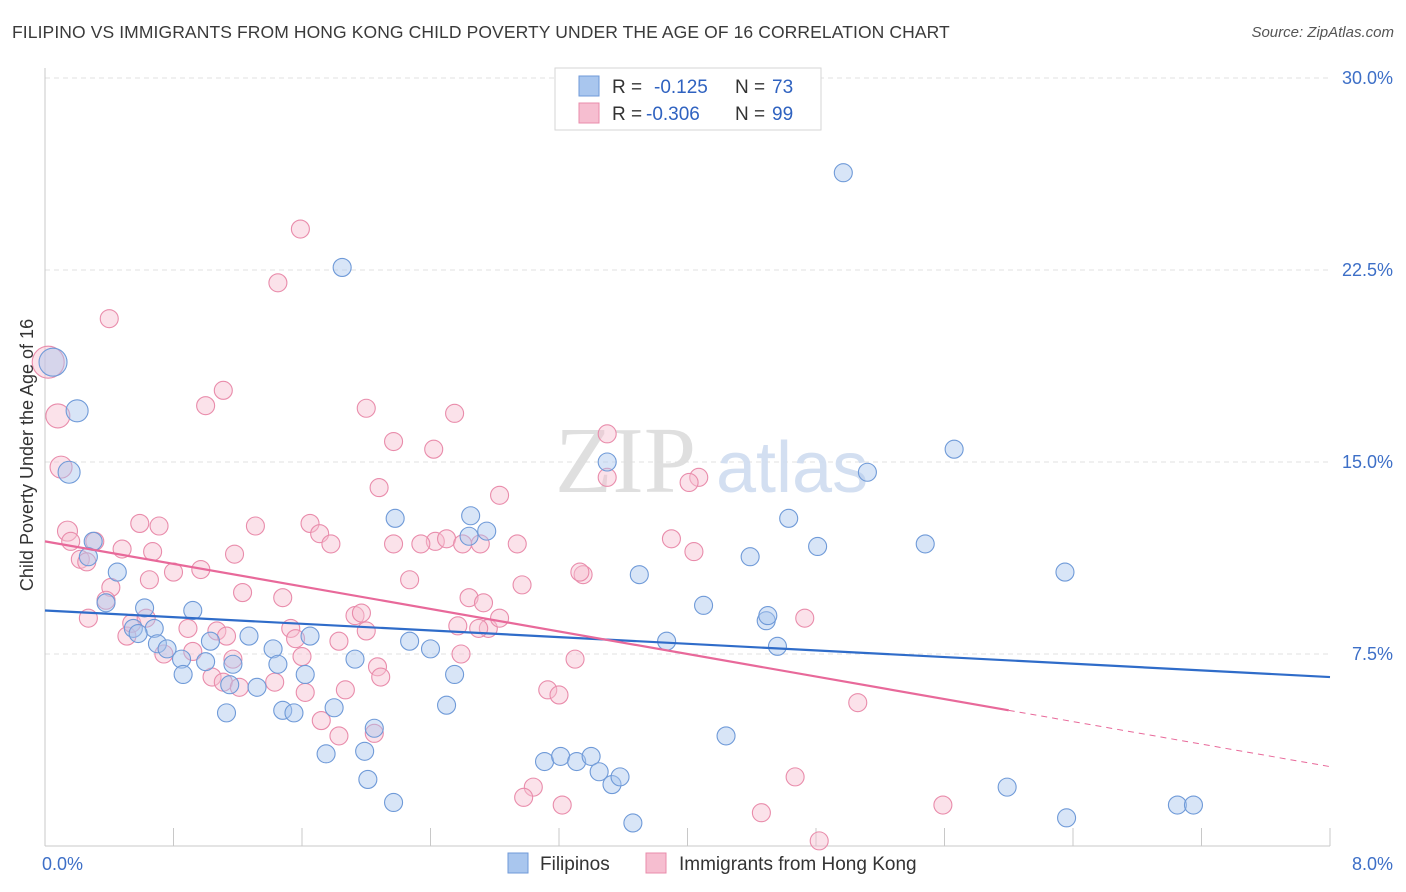 This screenshot has height=892, width=1406. Describe the element at coordinates (1367, 78) in the screenshot. I see `y-tick-label: 30.0%` at that location.